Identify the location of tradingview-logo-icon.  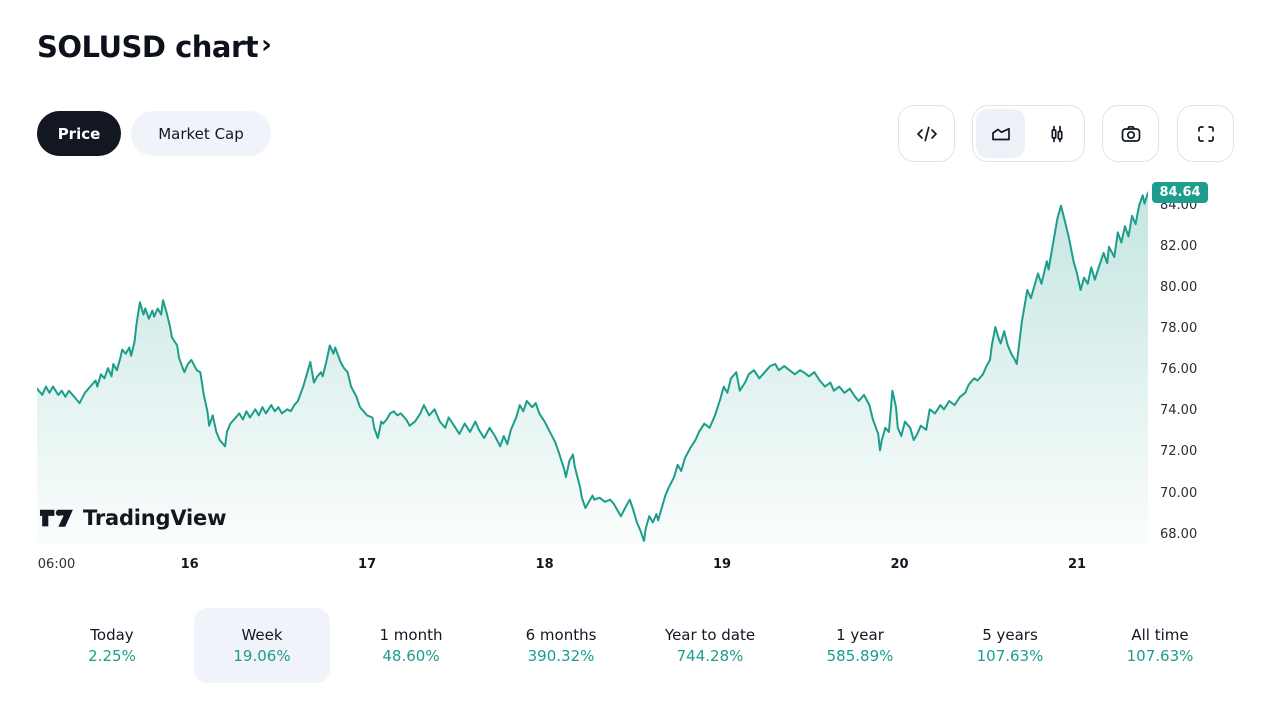
(56, 518).